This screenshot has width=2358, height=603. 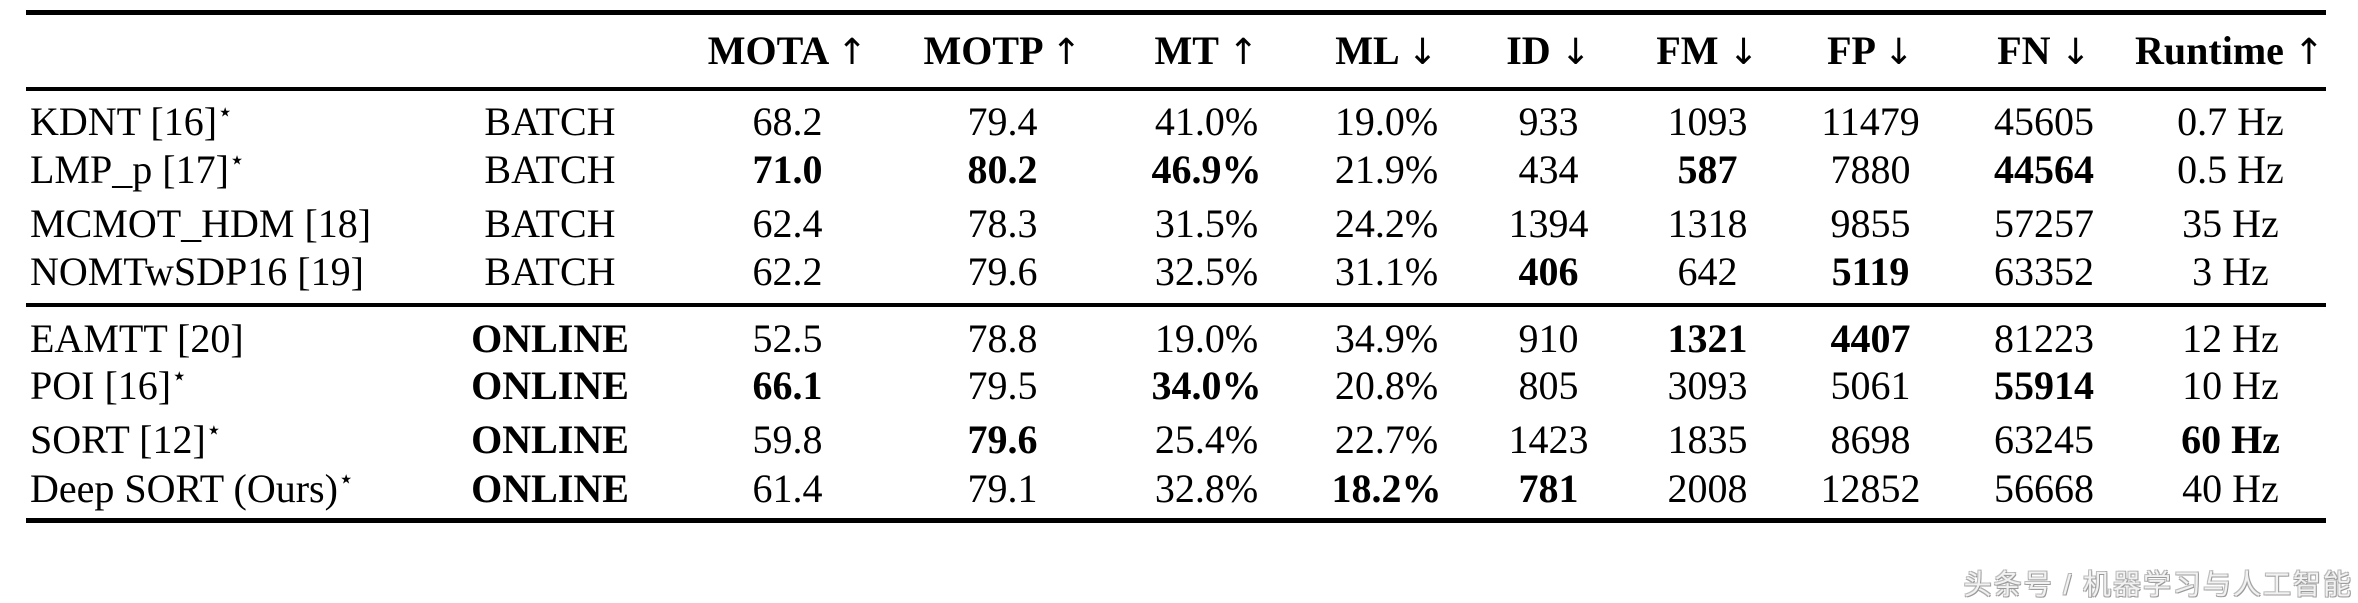 I want to click on fn-cell: 63245, so click(x=2044, y=439).